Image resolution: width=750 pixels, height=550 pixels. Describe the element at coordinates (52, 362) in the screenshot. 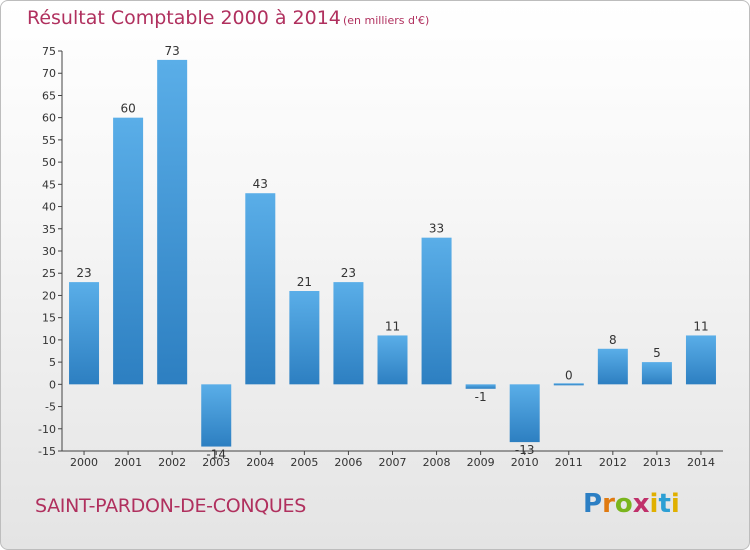

I see `y-tick-label: 5` at that location.